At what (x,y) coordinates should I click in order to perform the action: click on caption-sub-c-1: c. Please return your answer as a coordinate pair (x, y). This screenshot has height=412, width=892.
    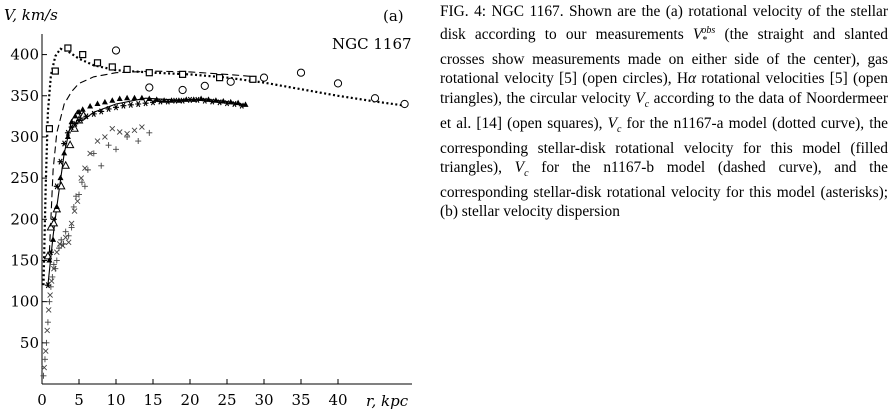
    Looking at the image, I should click on (647, 104).